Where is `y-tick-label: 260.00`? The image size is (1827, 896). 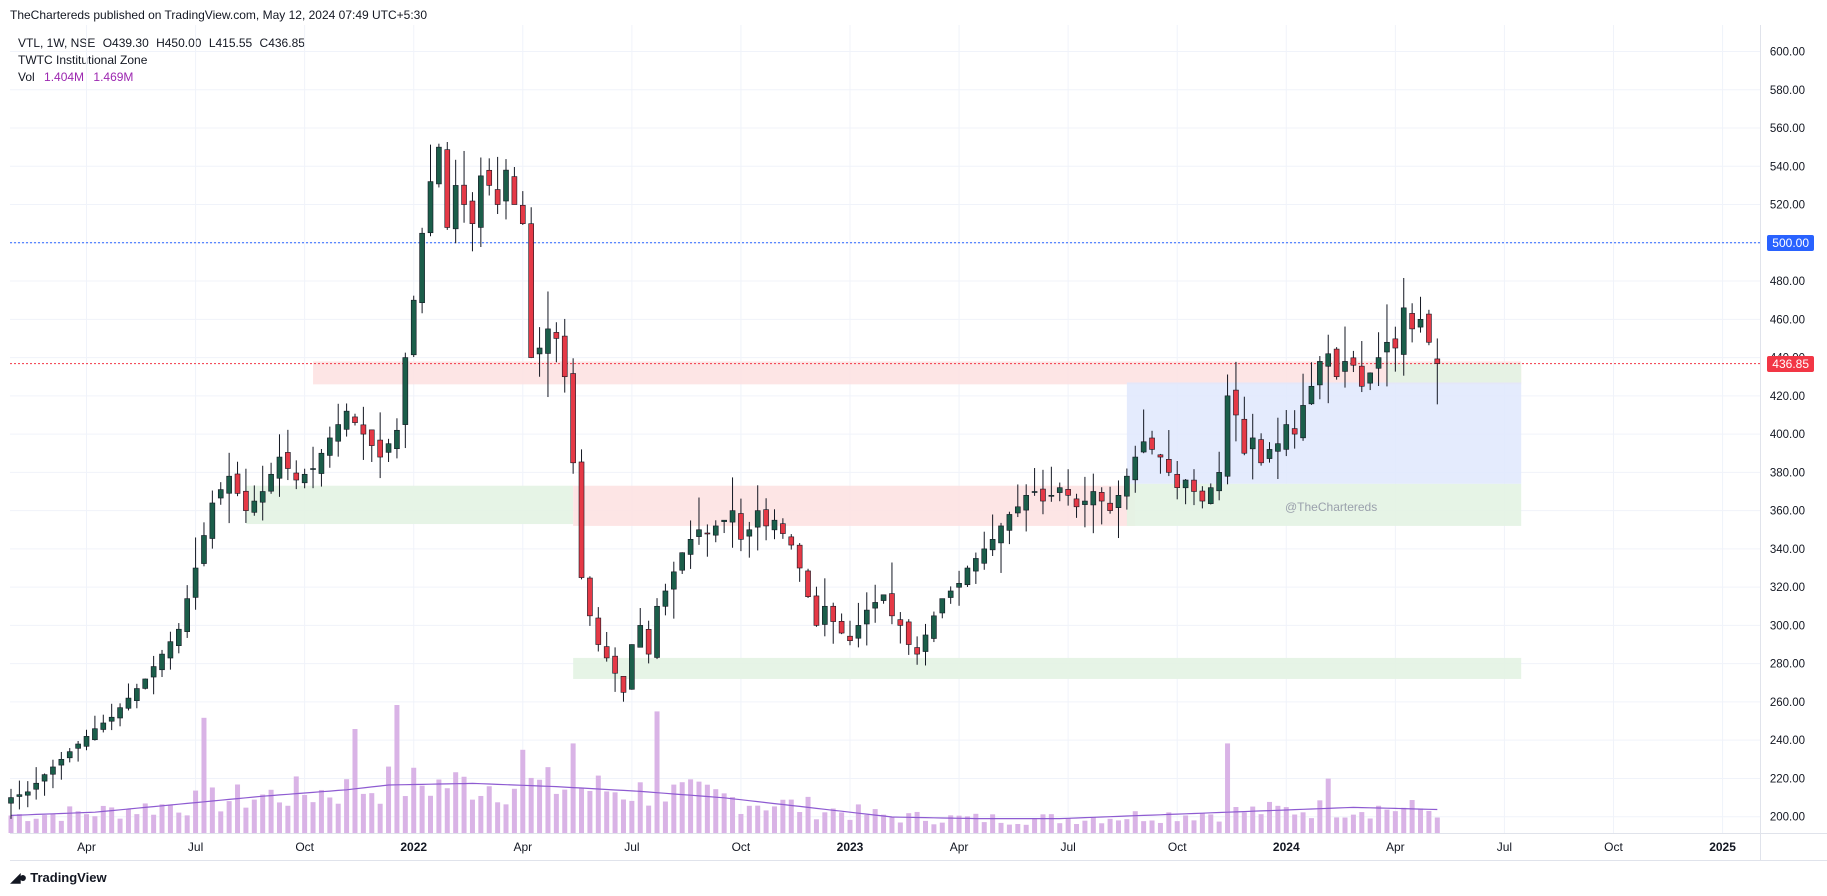 y-tick-label: 260.00 is located at coordinates (1787, 703).